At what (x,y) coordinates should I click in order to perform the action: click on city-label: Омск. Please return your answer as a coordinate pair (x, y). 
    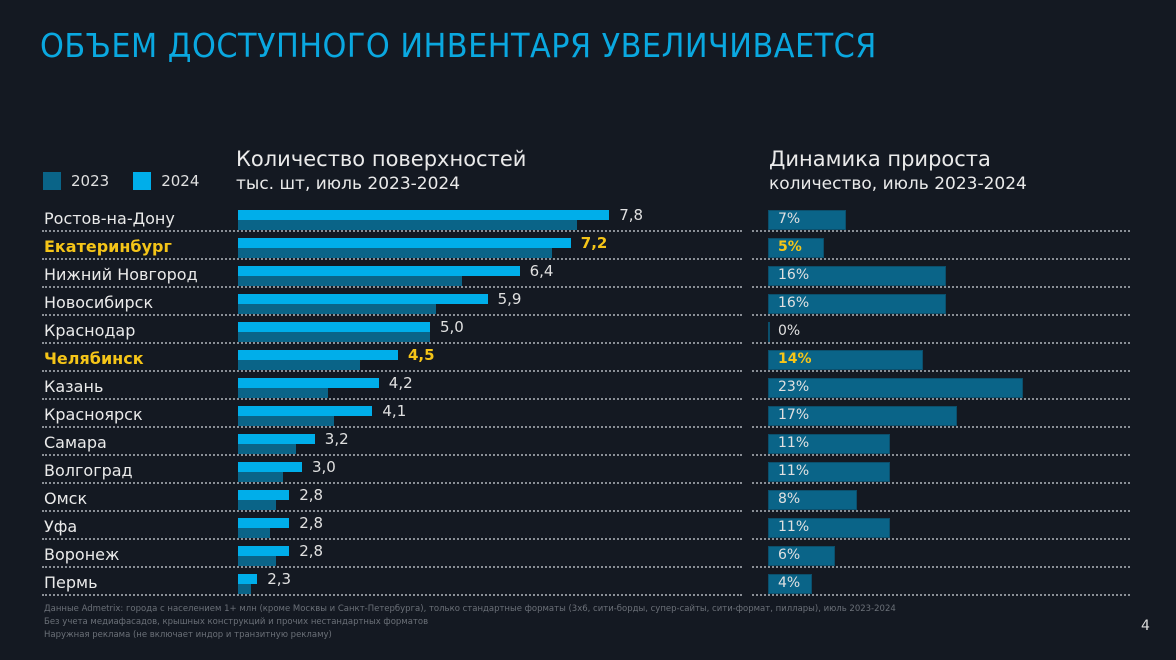
    Looking at the image, I should click on (66, 498).